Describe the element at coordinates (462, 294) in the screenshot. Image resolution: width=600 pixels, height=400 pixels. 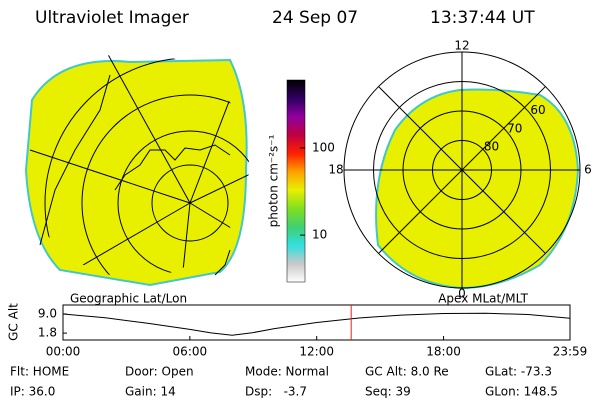
I see `hour-label: 0` at that location.